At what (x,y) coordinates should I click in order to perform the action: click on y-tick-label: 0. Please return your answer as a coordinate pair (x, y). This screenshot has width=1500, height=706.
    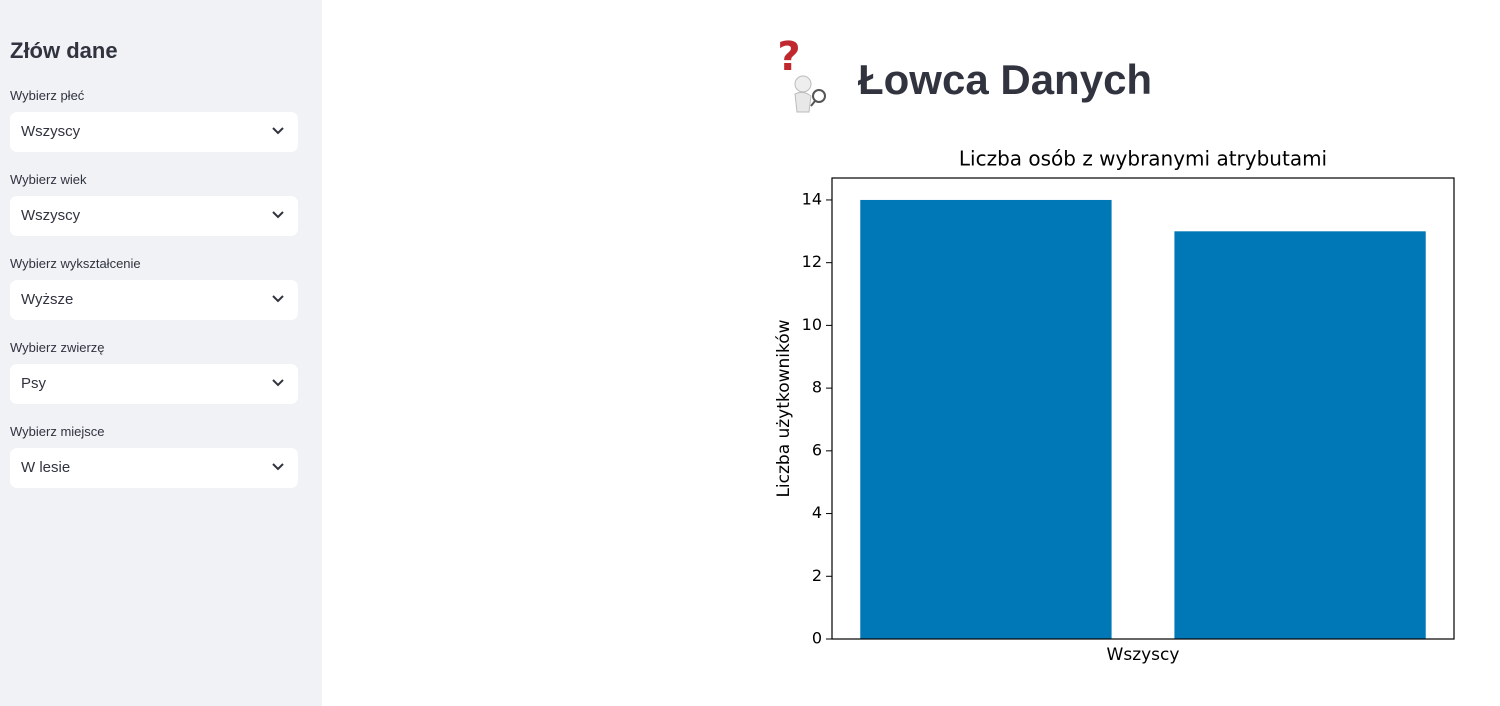
    Looking at the image, I should click on (817, 638).